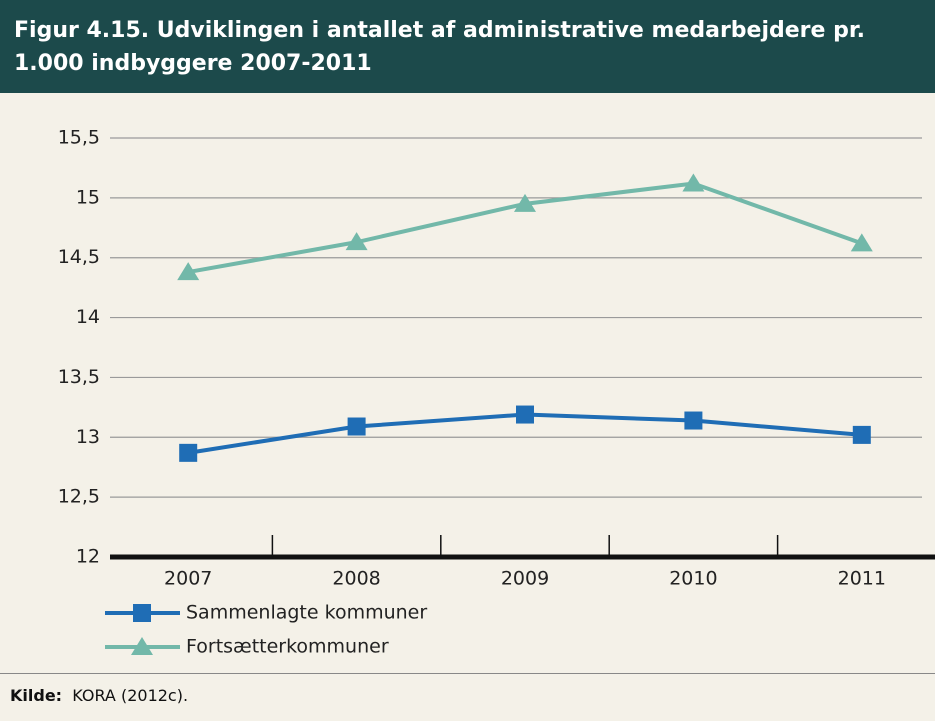  What do you see at coordinates (862, 579) in the screenshot?
I see `x-tick-label: 2011` at bounding box center [862, 579].